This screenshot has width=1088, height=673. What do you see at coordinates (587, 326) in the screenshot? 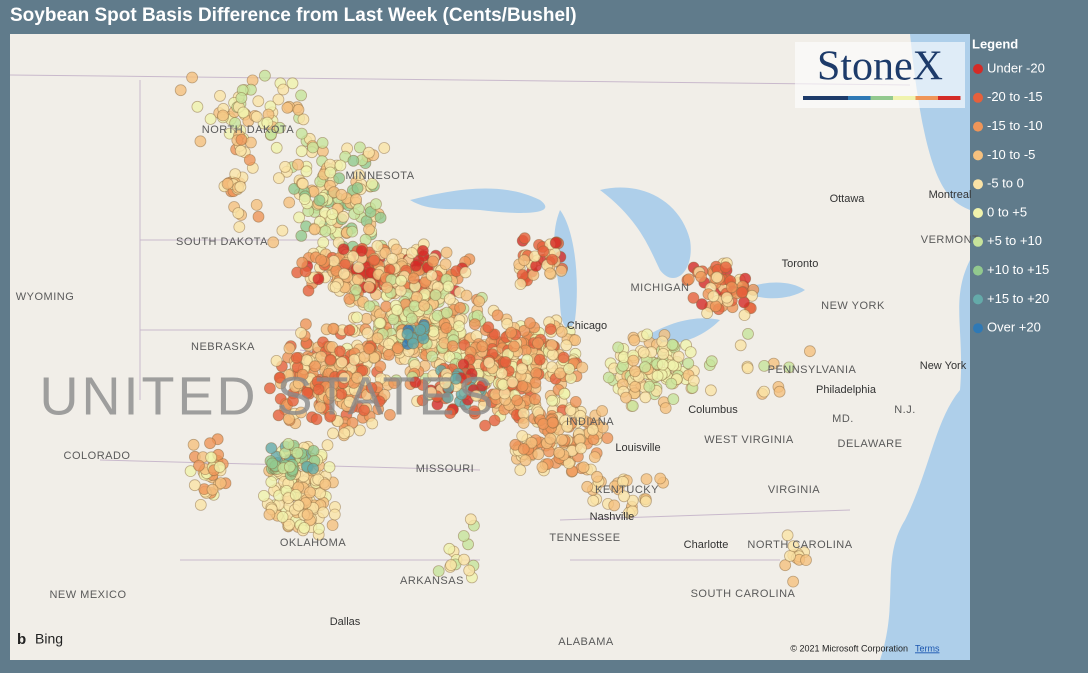
I see `city-label: Chicago` at bounding box center [587, 326].